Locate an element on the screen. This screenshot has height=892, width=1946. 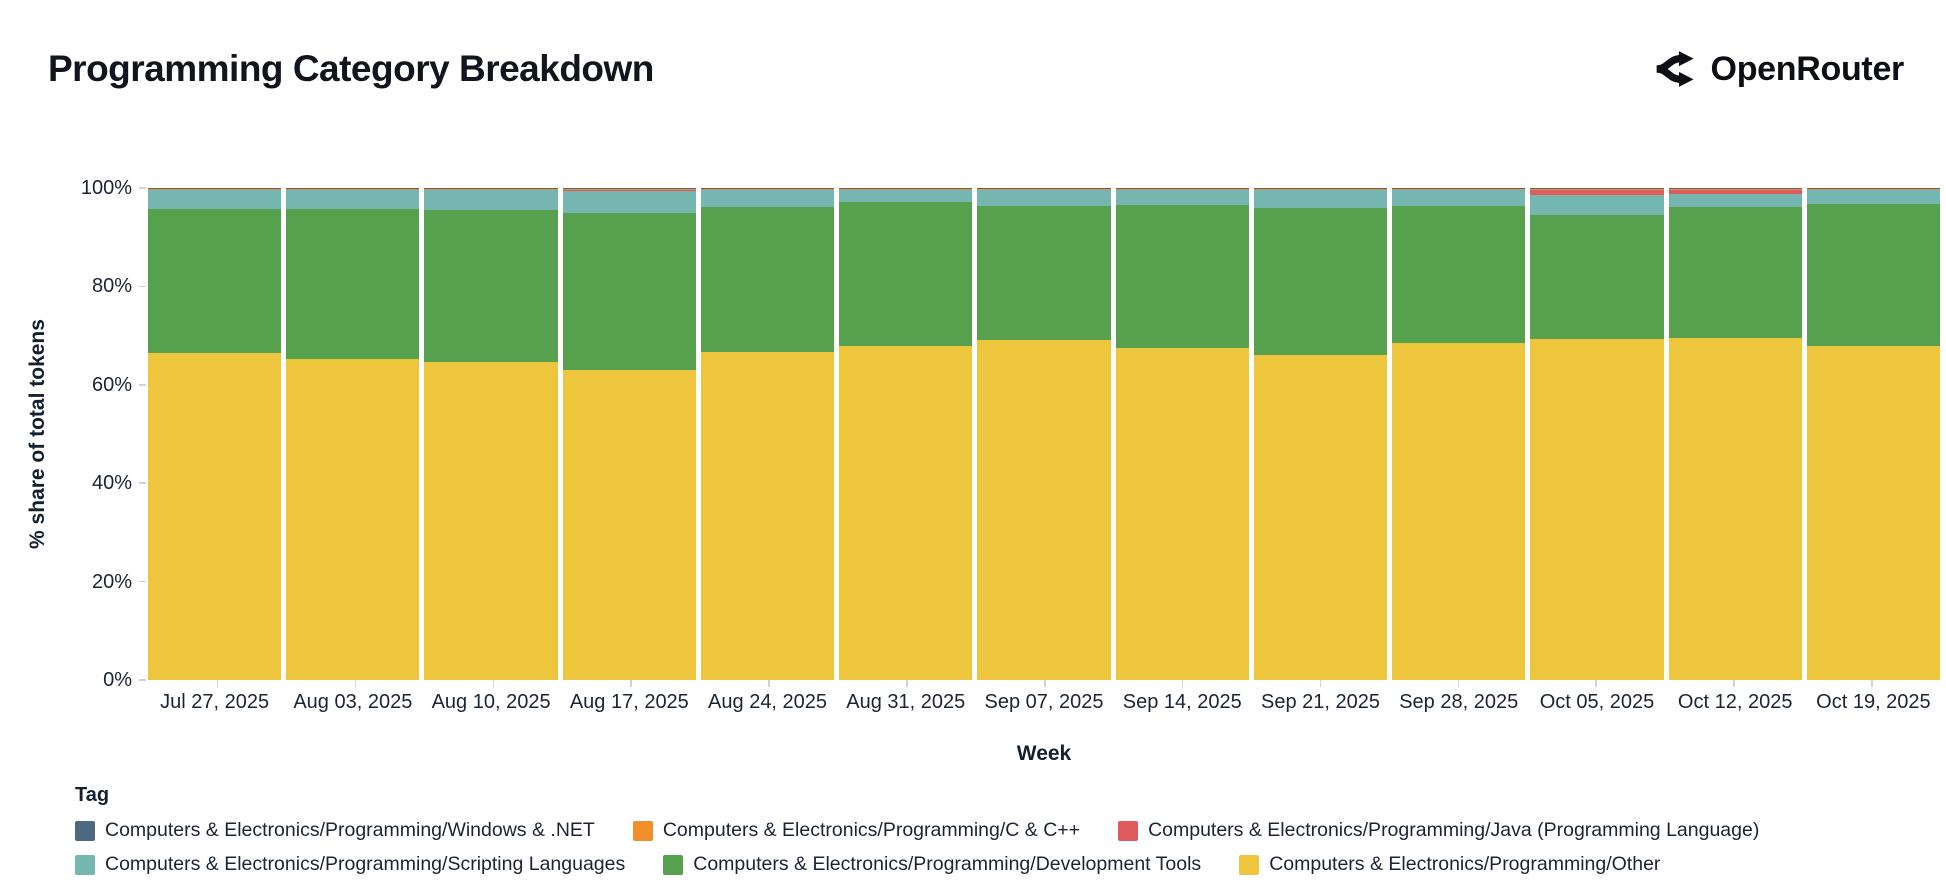
page-title: Programming Category Breakdown is located at coordinates (351, 68).